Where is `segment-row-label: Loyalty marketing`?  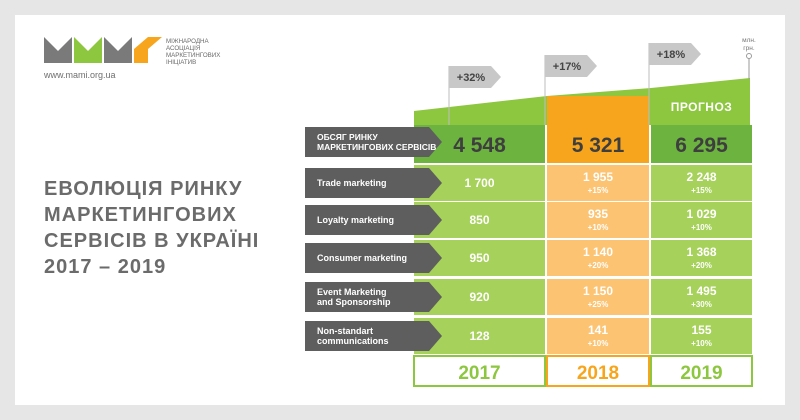
segment-row-label: Loyalty marketing is located at coordinates (355, 220).